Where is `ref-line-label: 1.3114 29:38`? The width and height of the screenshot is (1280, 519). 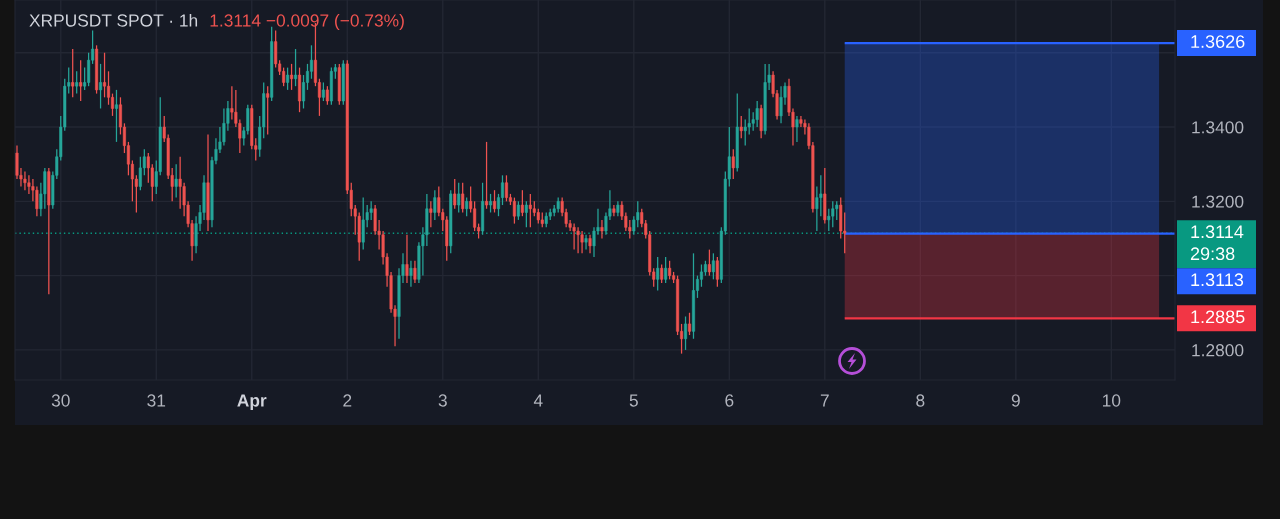 ref-line-label: 1.3114 29:38 is located at coordinates (1217, 243).